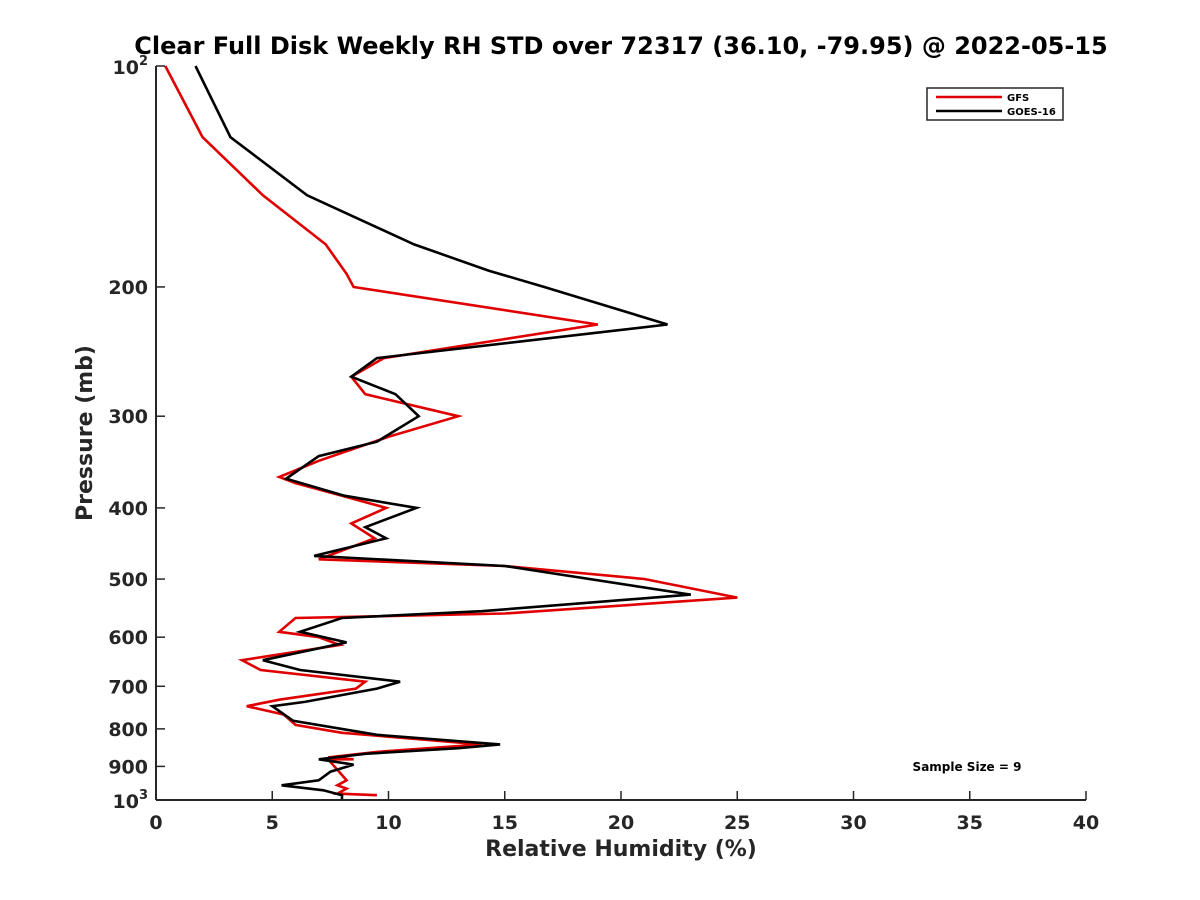  What do you see at coordinates (621, 823) in the screenshot?
I see `x-tick-label: 20` at bounding box center [621, 823].